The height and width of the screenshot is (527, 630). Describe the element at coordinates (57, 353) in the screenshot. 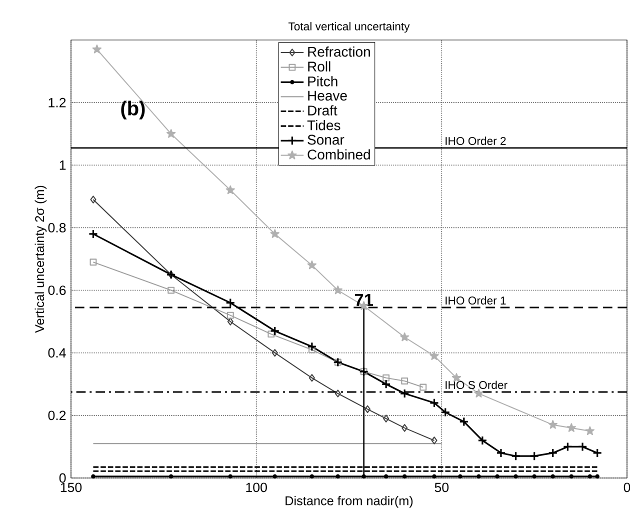

I see `y-tick-label: 0.4` at that location.